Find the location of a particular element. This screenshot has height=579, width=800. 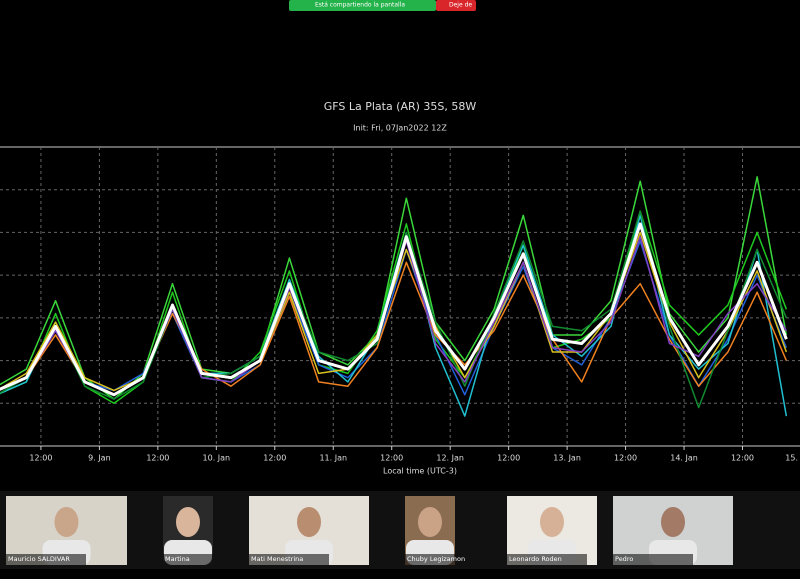

x-tick-label: 13. Jan is located at coordinates (567, 458).